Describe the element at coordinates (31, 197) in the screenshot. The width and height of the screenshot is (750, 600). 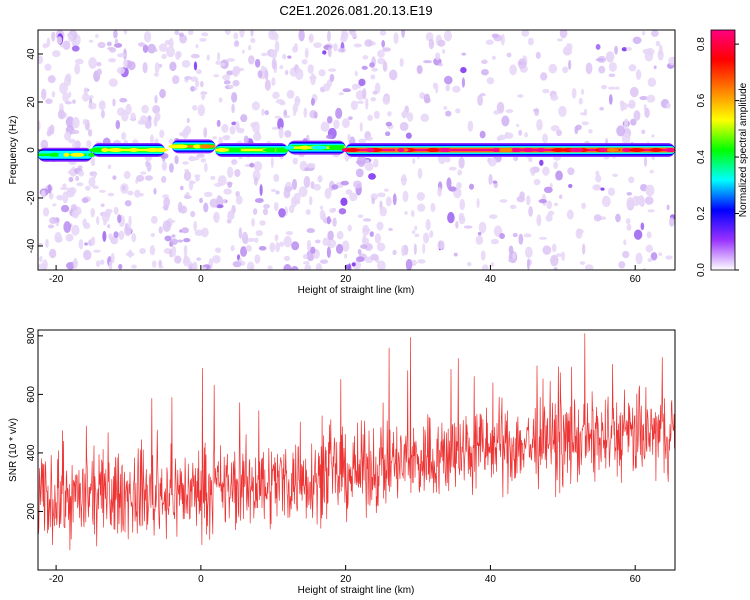
I see `y-tick-label: -20` at that location.